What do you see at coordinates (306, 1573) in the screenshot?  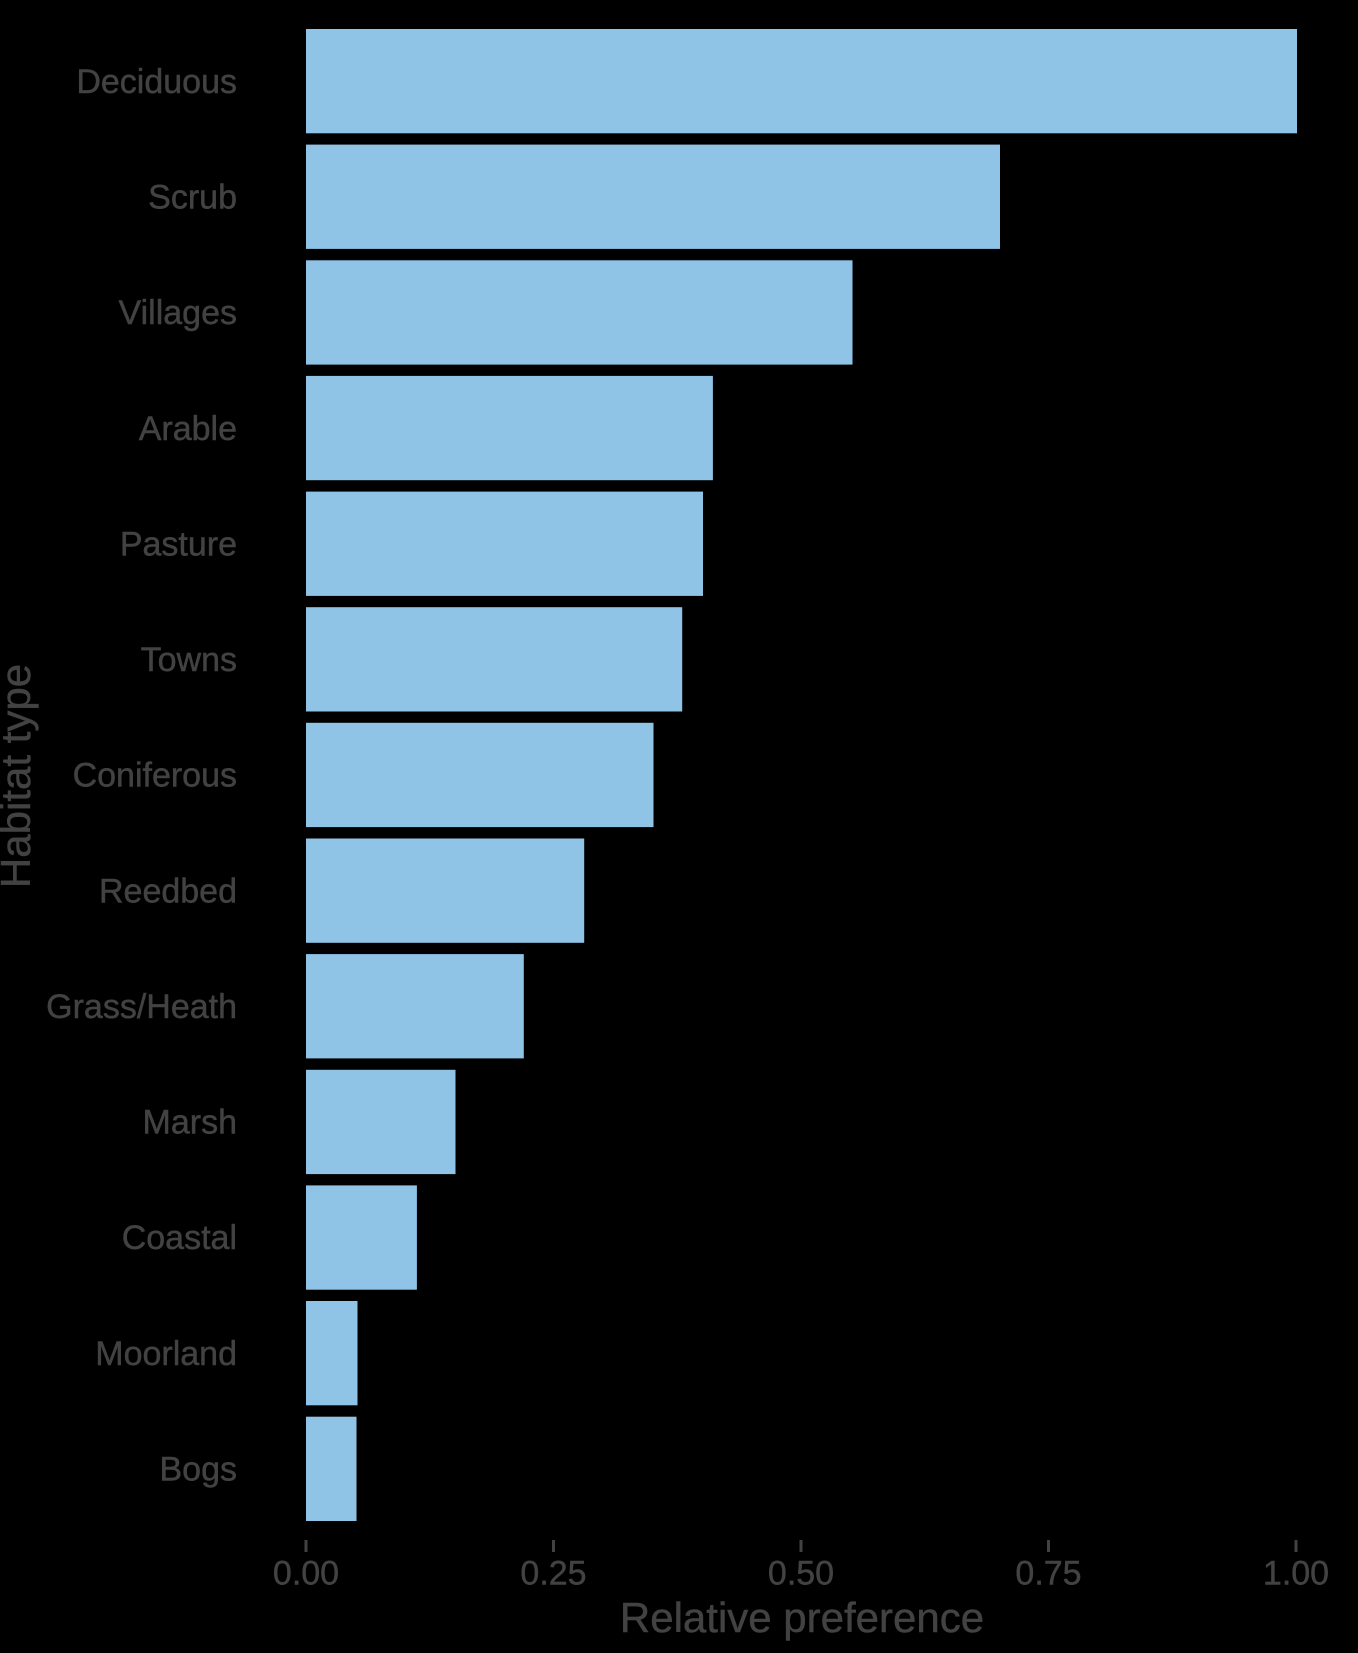 I see `svg-text: 0.00` at bounding box center [306, 1573].